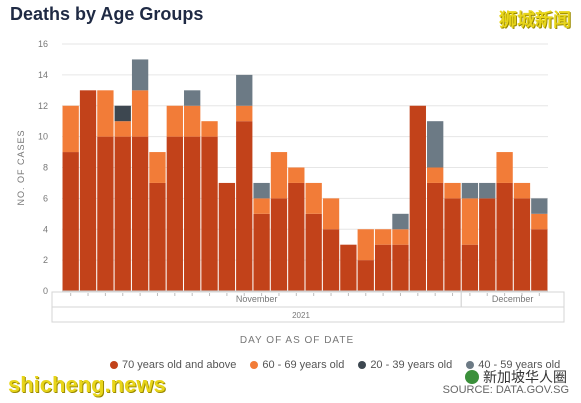  Describe the element at coordinates (472, 377) in the screenshot. I see `brand-logo-icon` at that location.